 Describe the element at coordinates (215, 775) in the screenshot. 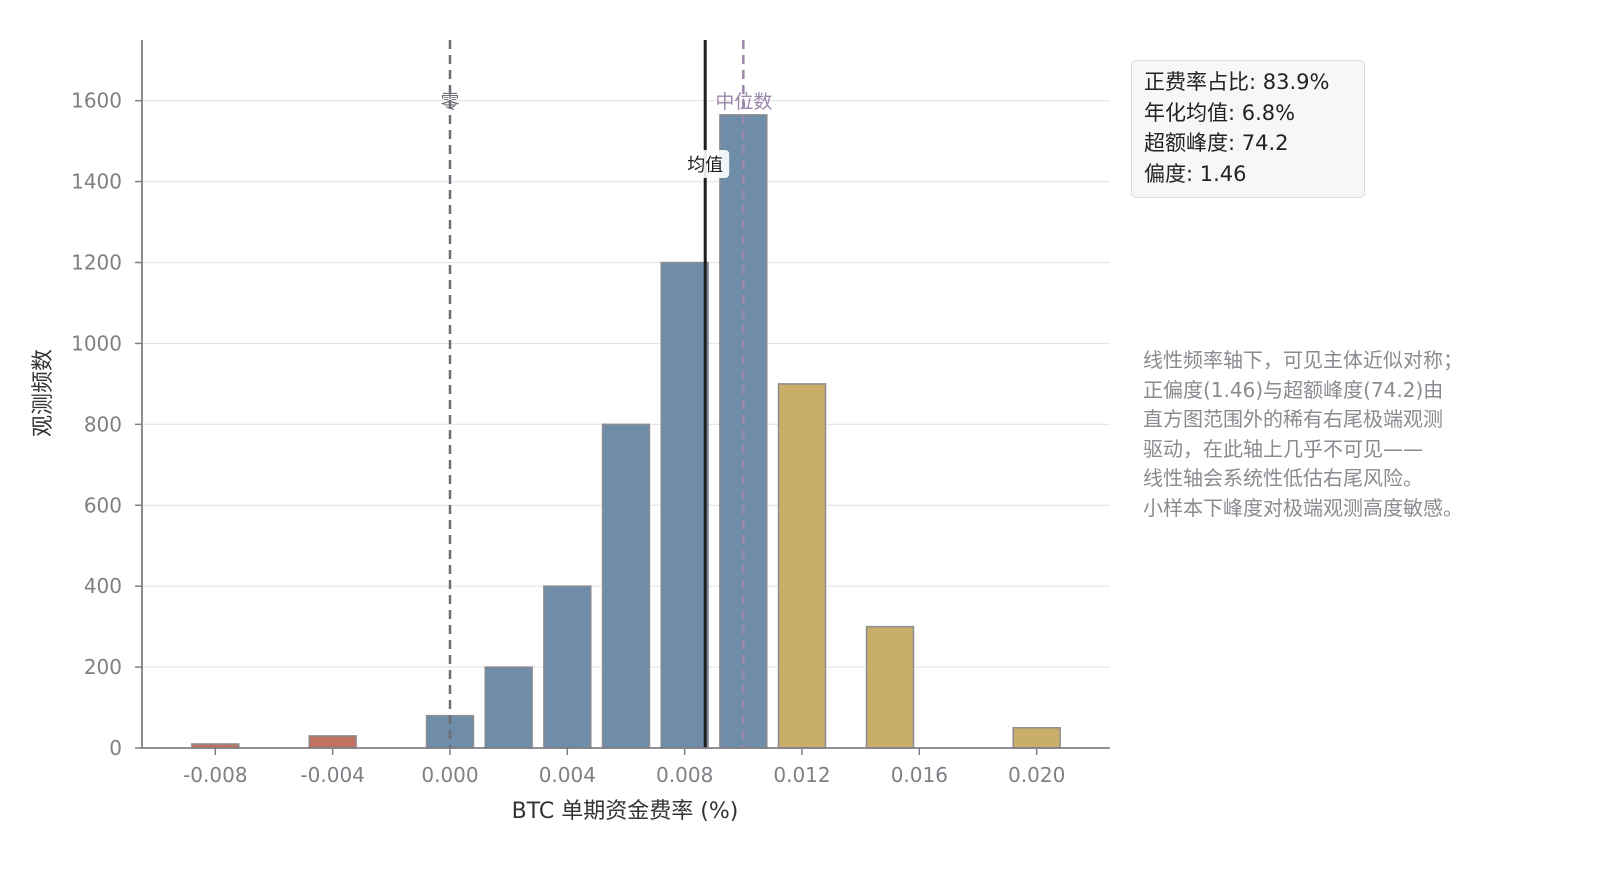

I see `x-tick-label: -0.008` at that location.